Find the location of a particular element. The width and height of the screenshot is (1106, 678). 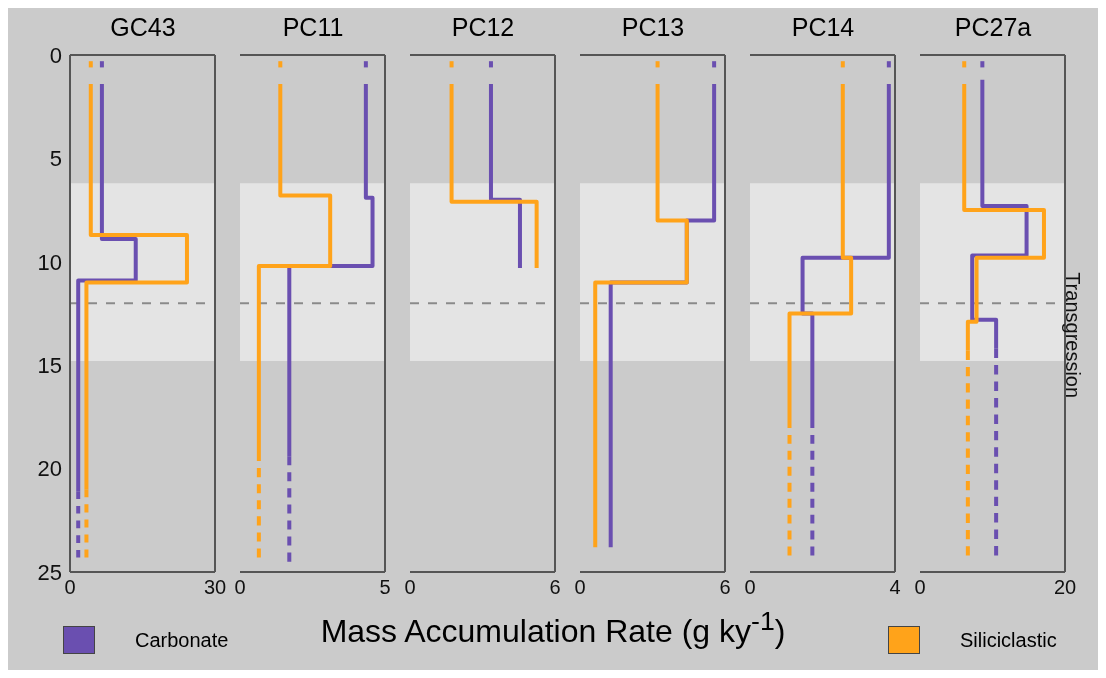

x-tick-label: 30 is located at coordinates (215, 587).